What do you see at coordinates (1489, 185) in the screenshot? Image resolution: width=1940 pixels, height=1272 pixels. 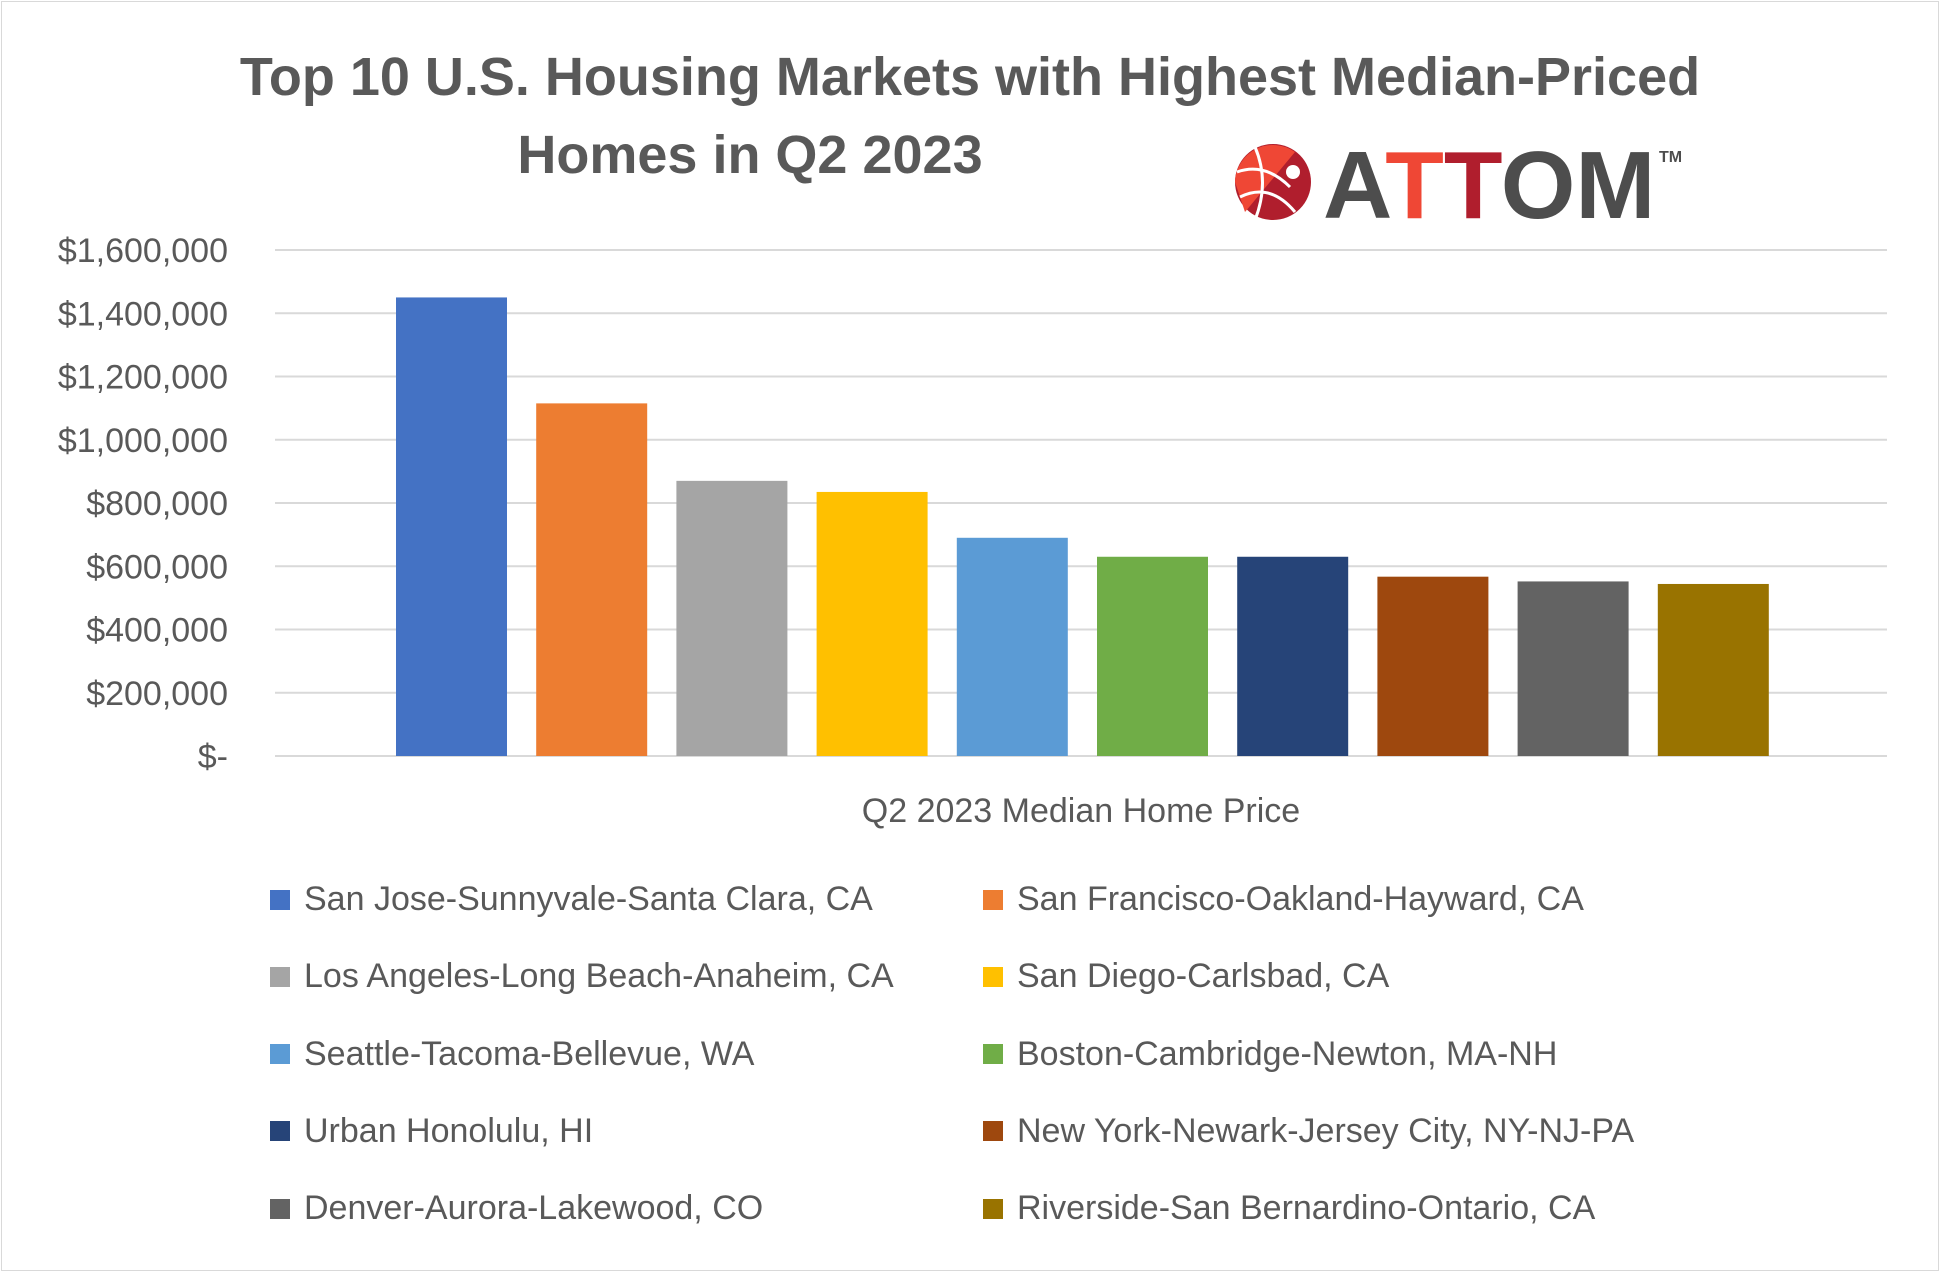 I see `svg-text: ATTOM` at bounding box center [1489, 185].